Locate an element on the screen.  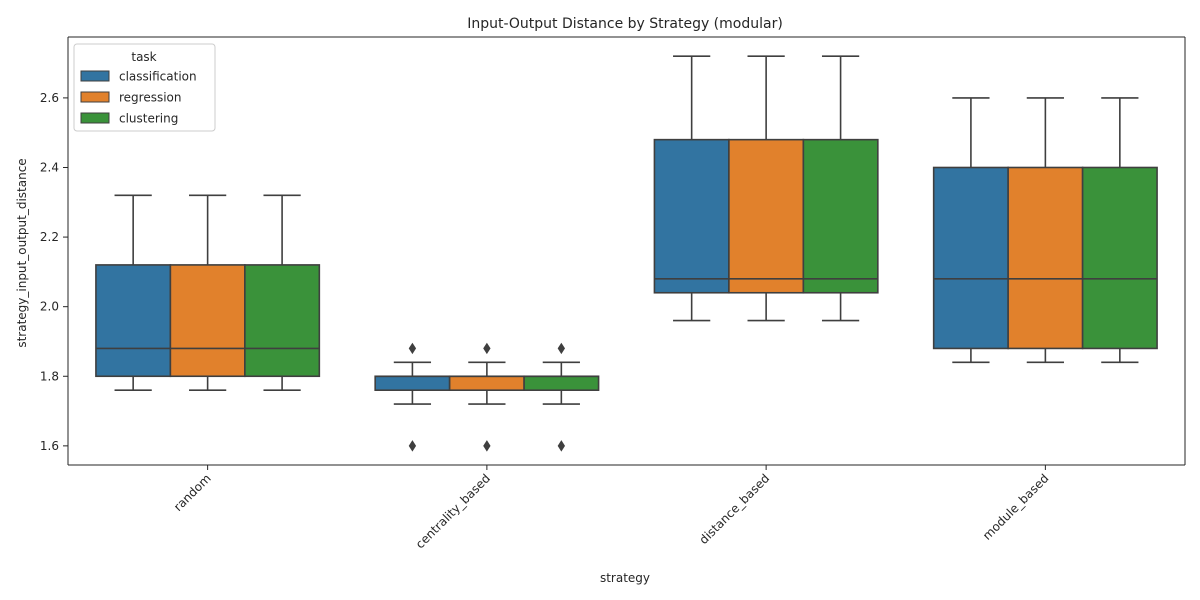
y-tick-label: 1.8 is located at coordinates (49, 376).